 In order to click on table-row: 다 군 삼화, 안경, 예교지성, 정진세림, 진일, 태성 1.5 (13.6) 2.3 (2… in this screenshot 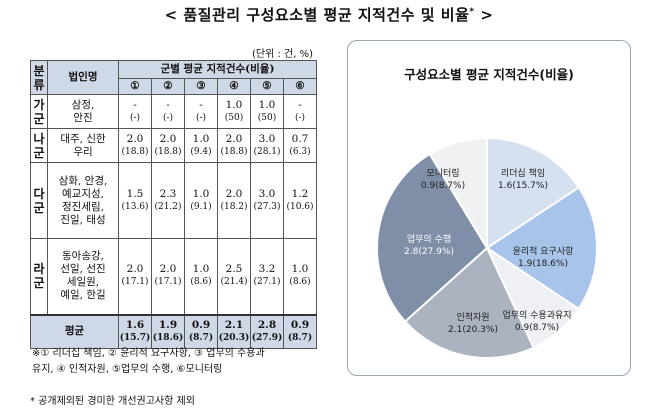, I will do `click(173, 200)`.